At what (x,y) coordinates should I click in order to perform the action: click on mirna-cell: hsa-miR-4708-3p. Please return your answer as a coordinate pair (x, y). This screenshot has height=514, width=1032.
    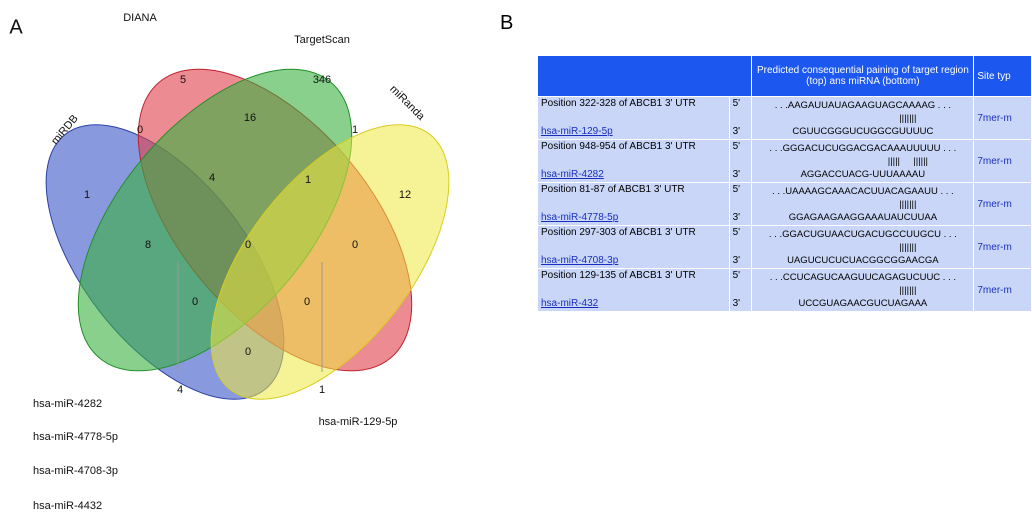
    Looking at the image, I should click on (633, 261).